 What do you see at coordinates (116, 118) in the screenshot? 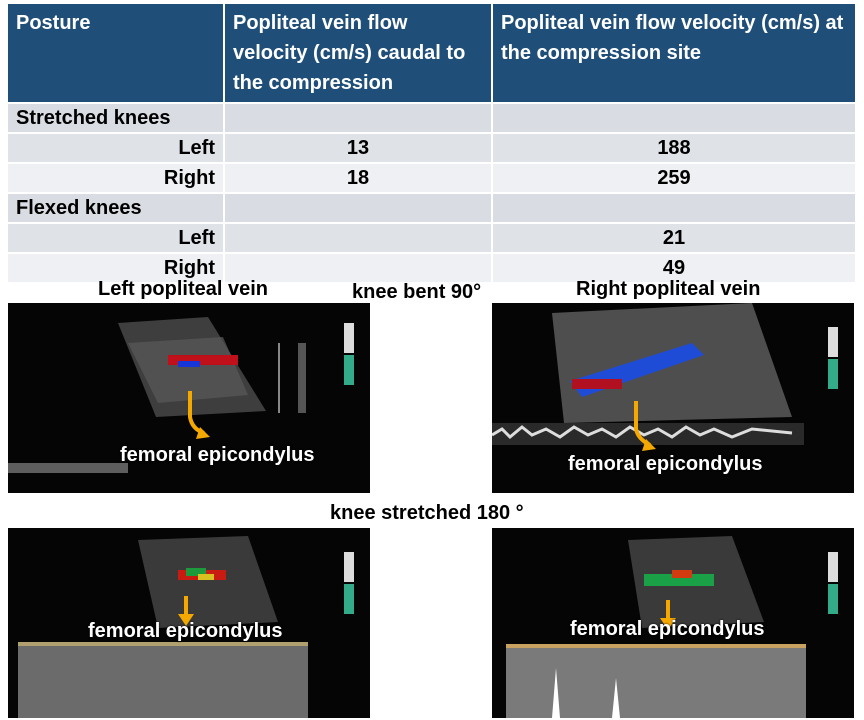
I see `group-label: Stretched knees` at bounding box center [116, 118].